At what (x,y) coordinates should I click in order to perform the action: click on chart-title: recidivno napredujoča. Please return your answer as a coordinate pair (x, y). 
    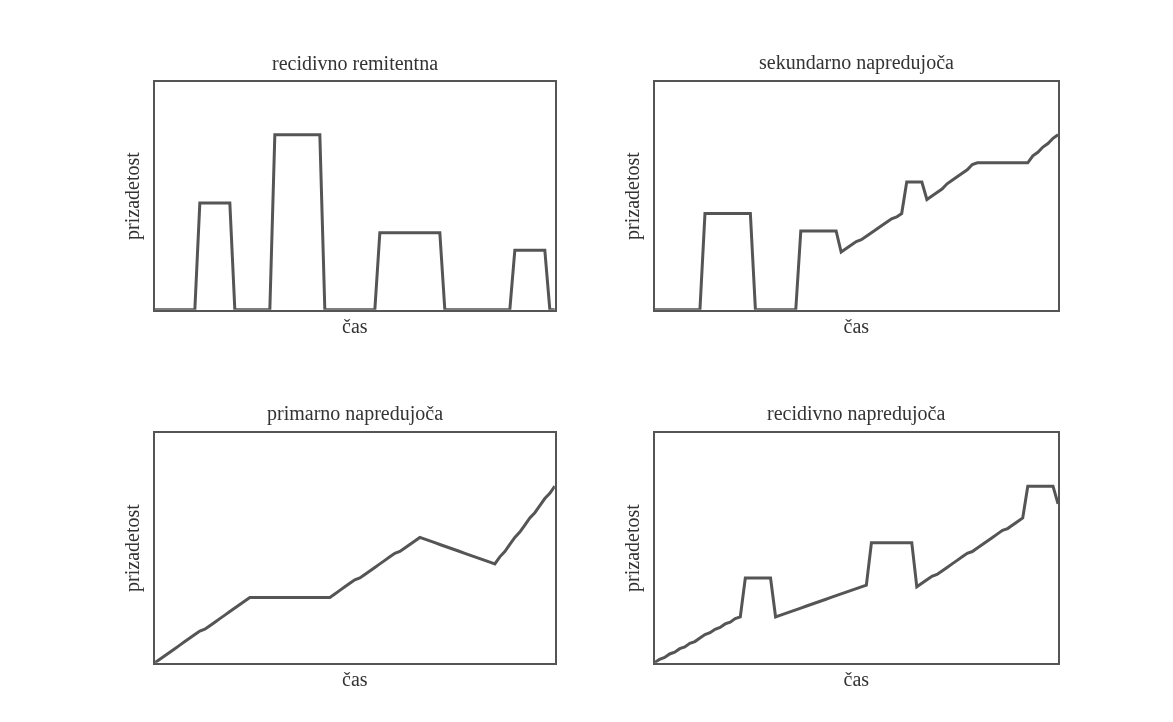
    Looking at the image, I should click on (856, 413).